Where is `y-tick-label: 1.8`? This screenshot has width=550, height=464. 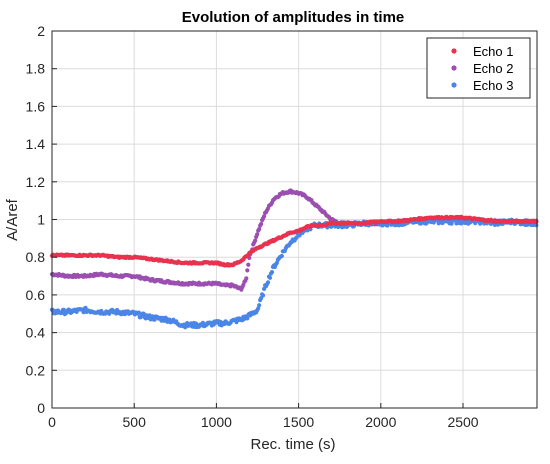
y-tick-label: 1.8 is located at coordinates (36, 69).